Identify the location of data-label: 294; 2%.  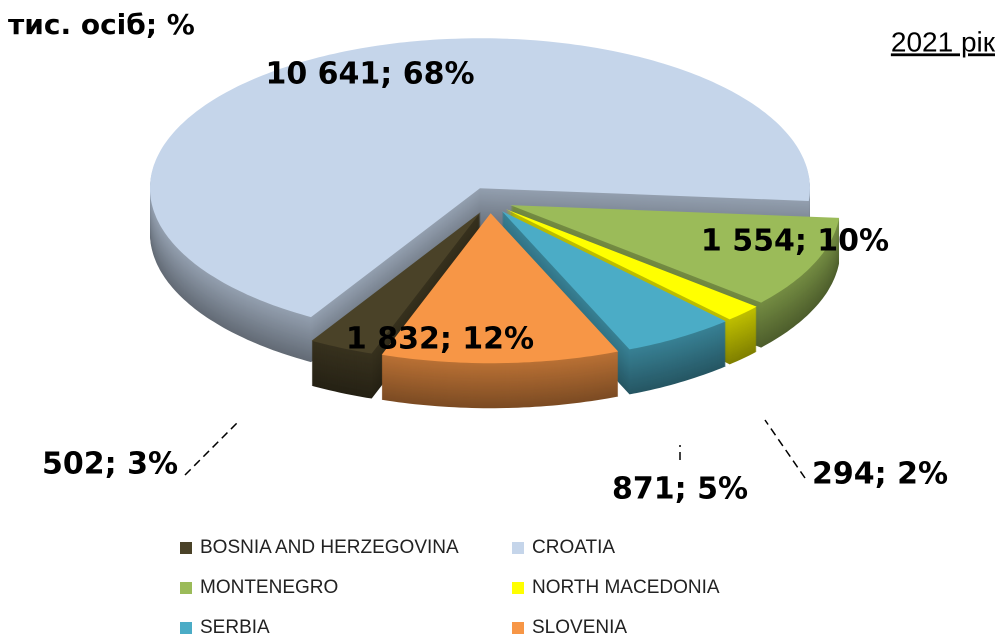
(880, 474).